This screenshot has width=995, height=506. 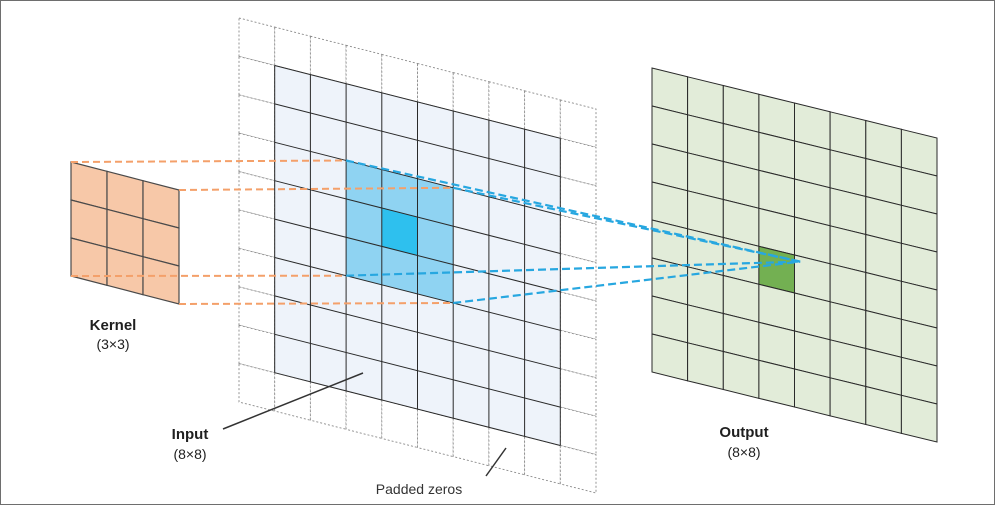 What do you see at coordinates (112, 344) in the screenshot?
I see `kernel-size: (3×3)` at bounding box center [112, 344].